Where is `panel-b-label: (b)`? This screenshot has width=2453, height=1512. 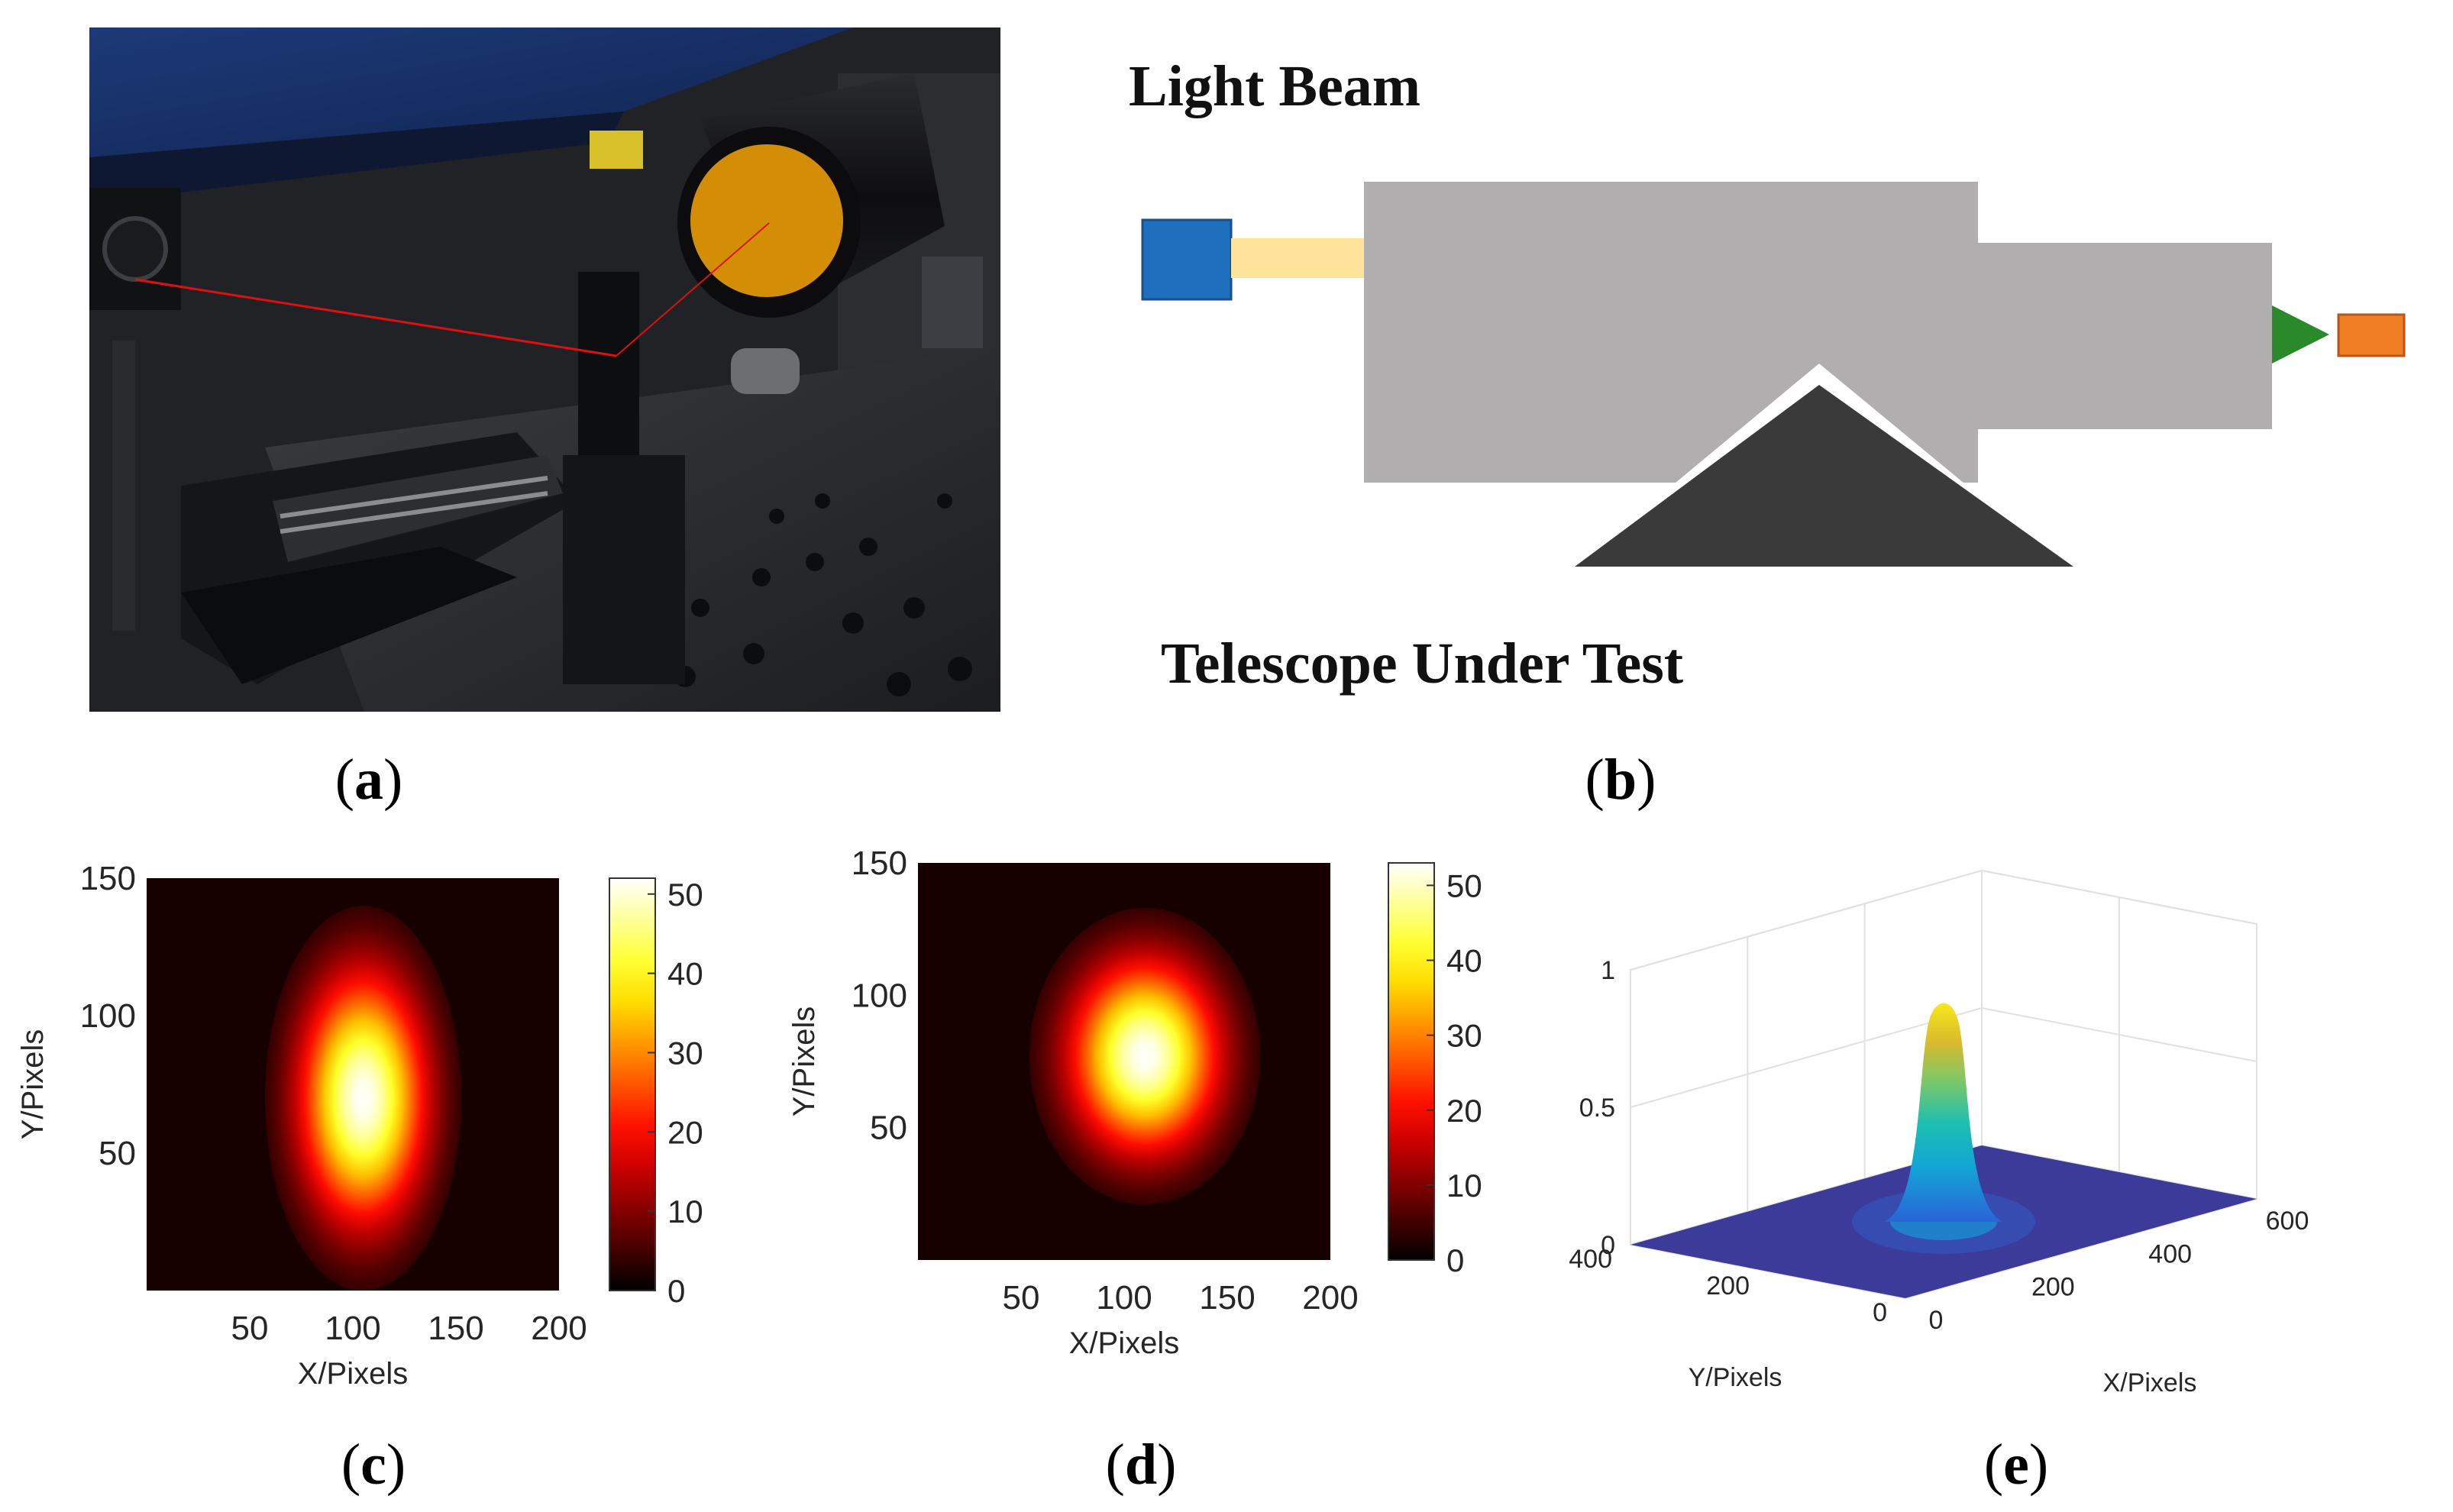
panel-b-label: (b) is located at coordinates (1621, 780).